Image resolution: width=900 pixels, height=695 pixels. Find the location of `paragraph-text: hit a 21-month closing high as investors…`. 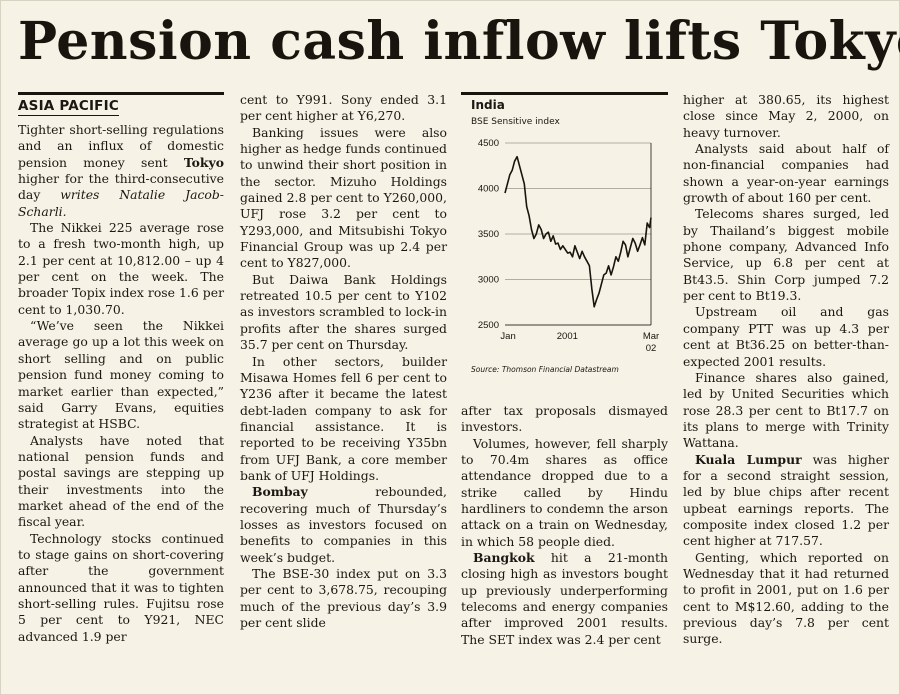

paragraph-text: hit a 21-month closing high as investors… is located at coordinates (564, 598).